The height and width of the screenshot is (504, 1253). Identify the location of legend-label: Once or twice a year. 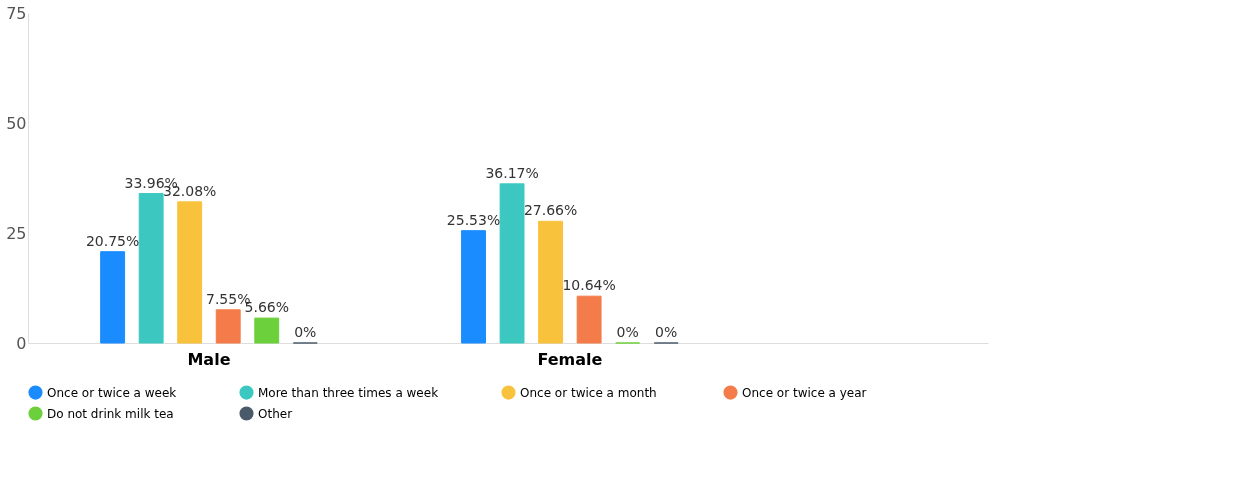
(804, 392).